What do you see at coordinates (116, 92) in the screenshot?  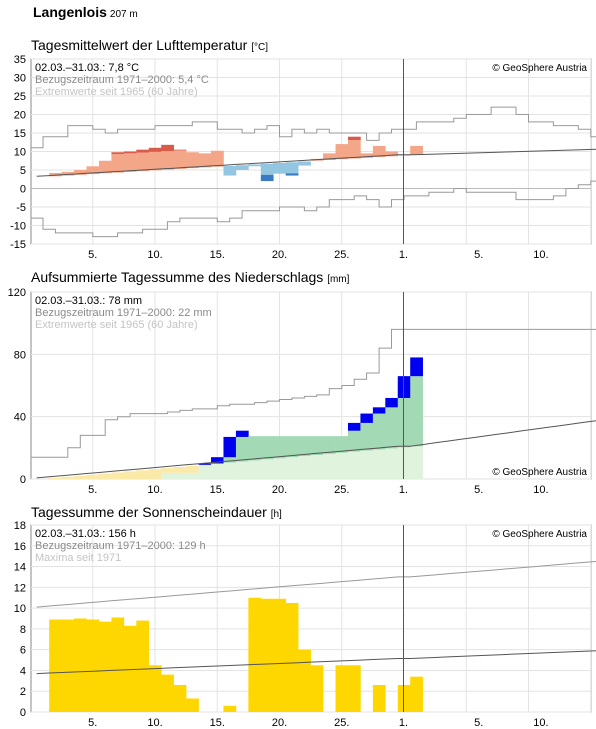 I see `info-extremes: Extremwerte seit 1965 (60 Jahre)` at bounding box center [116, 92].